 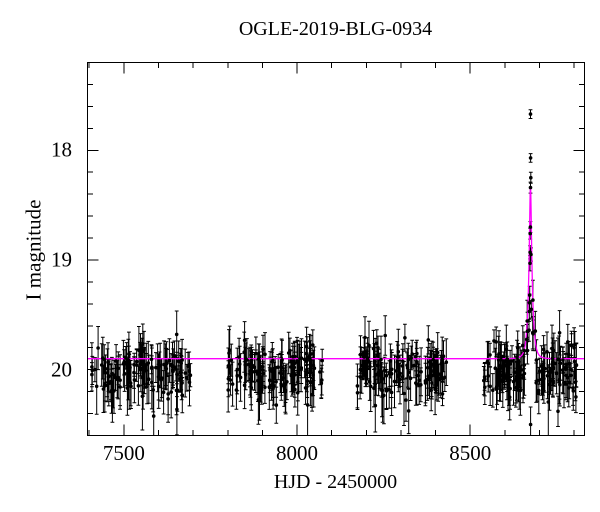 I want to click on x-tick-label: 8000, so click(x=297, y=453).